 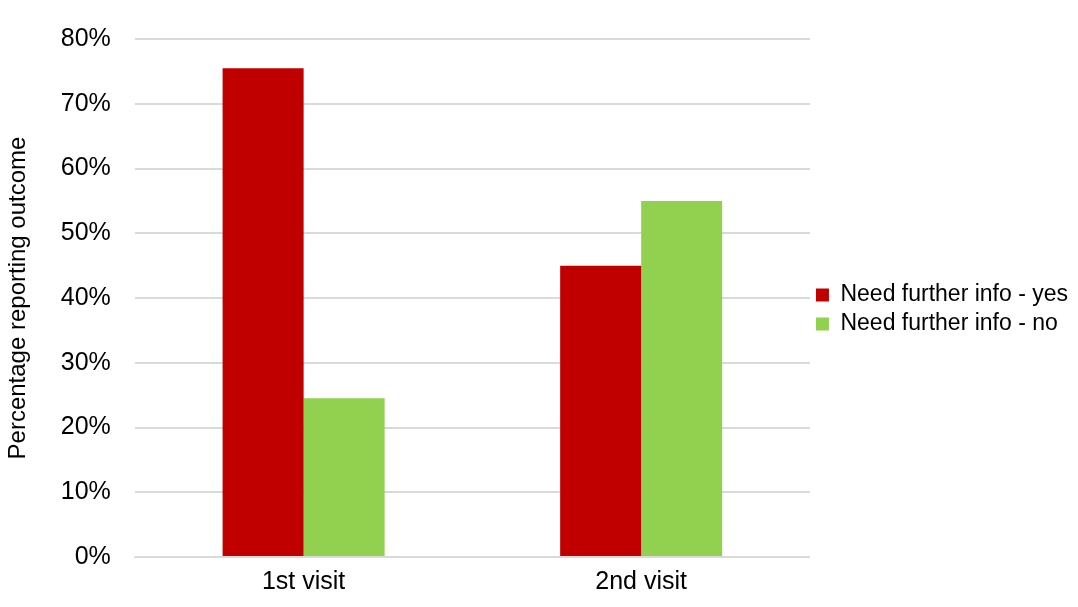 I want to click on y-axis-title: Percentage reporting outcome, so click(x=17, y=298).